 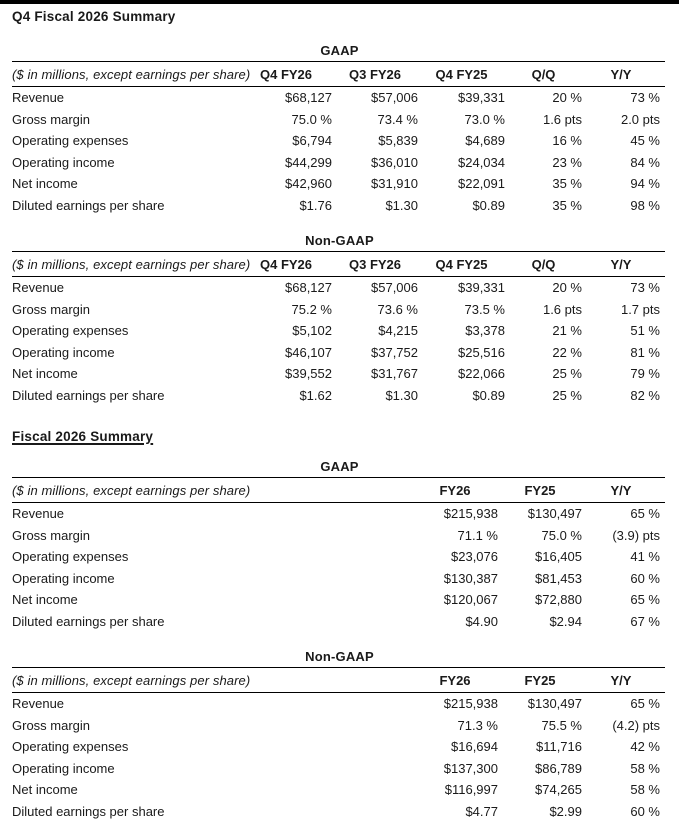 What do you see at coordinates (470, 600) in the screenshot?
I see `cell-value: $120,067` at bounding box center [470, 600].